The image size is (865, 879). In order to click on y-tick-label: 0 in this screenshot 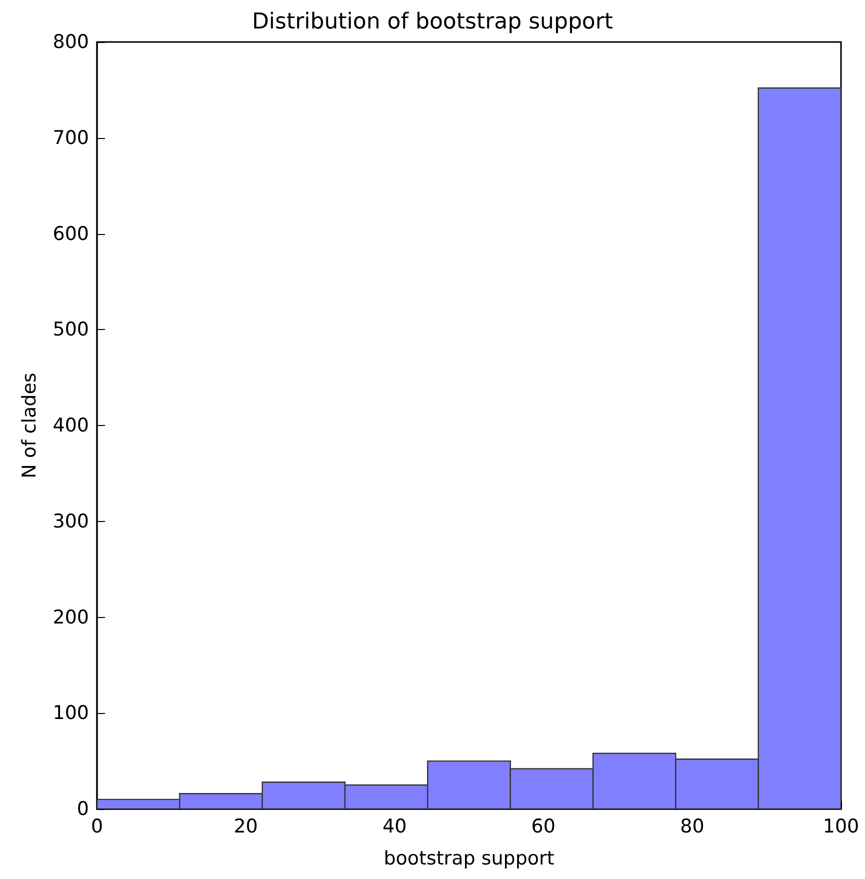, I will do `click(82, 809)`.